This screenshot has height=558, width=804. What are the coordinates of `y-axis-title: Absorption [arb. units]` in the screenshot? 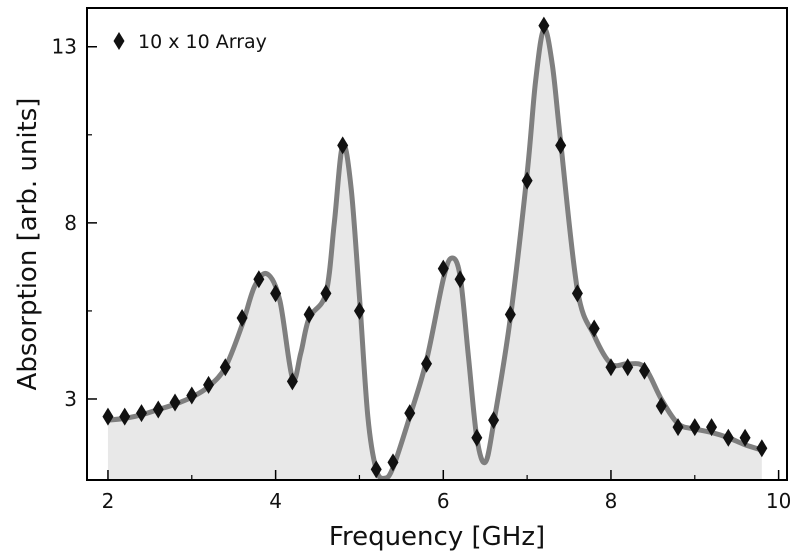 It's located at (28, 244).